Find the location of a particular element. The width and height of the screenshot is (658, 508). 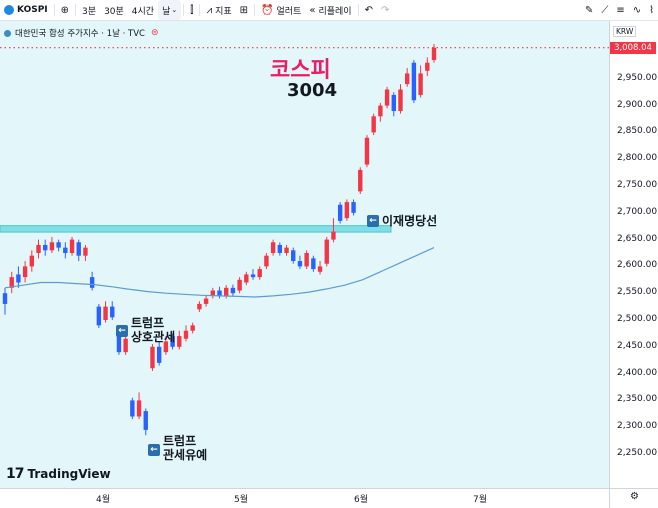

trend-line-icon: ⟋ is located at coordinates (605, 10).